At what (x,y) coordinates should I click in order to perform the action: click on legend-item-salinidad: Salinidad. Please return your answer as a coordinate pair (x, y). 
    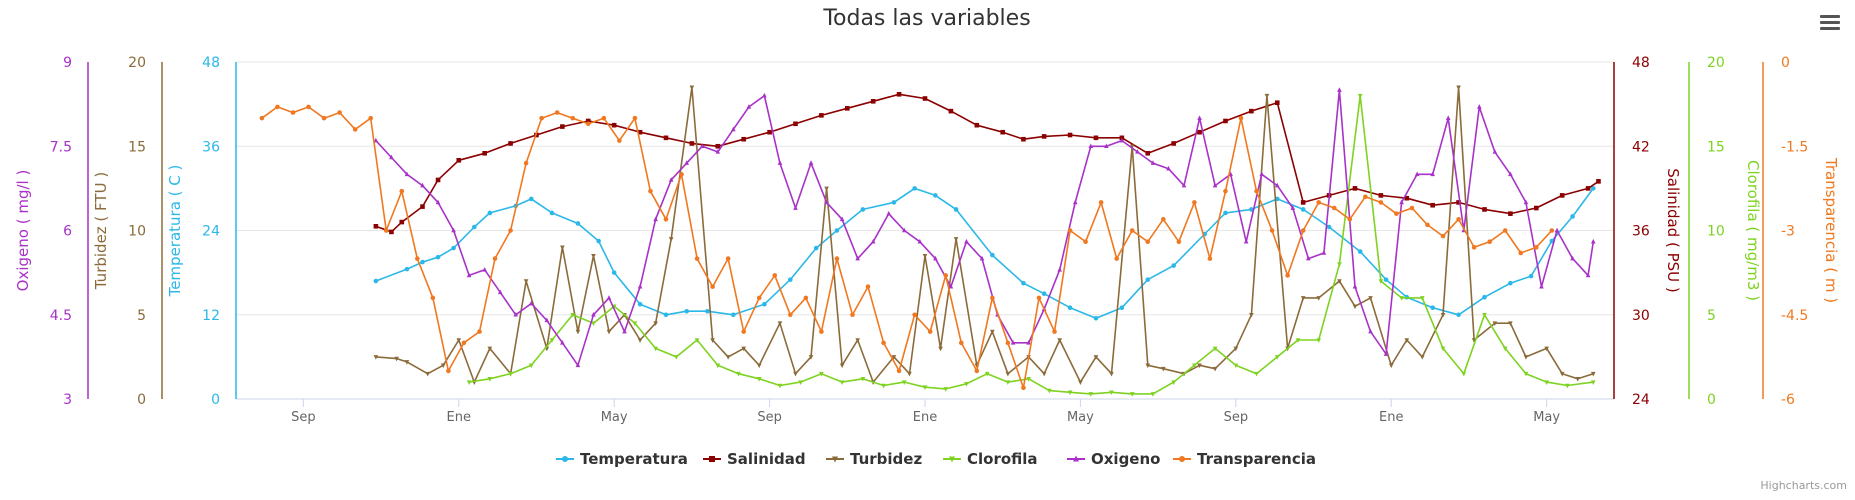
    Looking at the image, I should click on (754, 459).